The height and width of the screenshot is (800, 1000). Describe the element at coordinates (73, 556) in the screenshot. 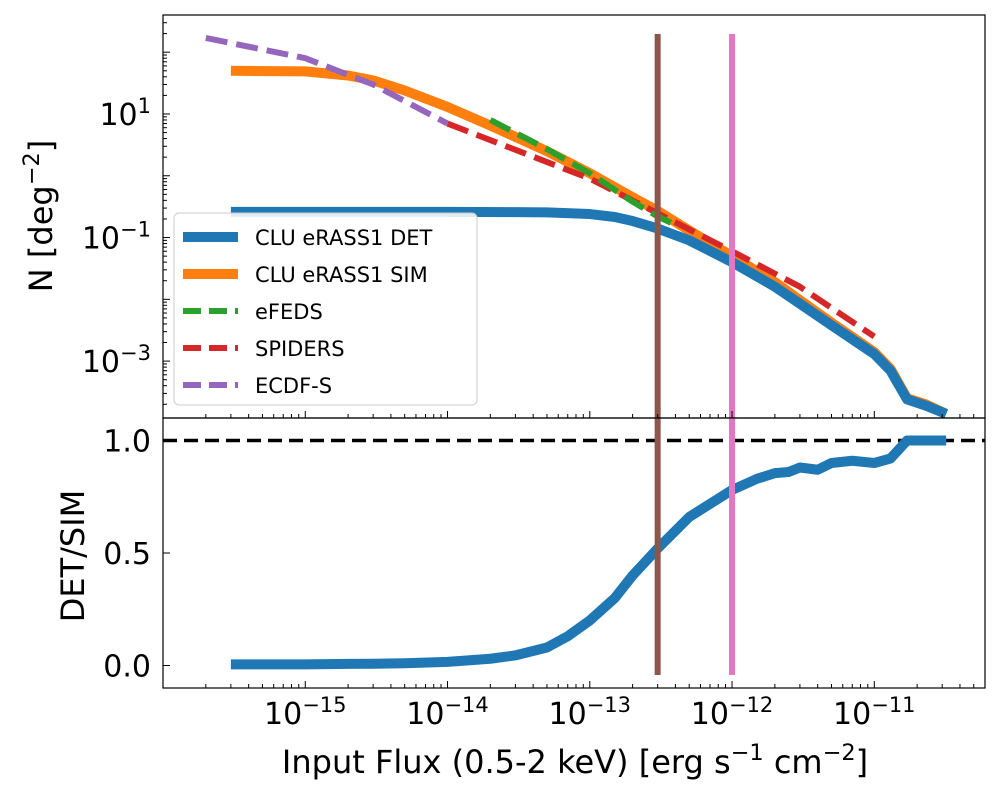

I see `bottom-y-axis-label: DET/SIM` at that location.